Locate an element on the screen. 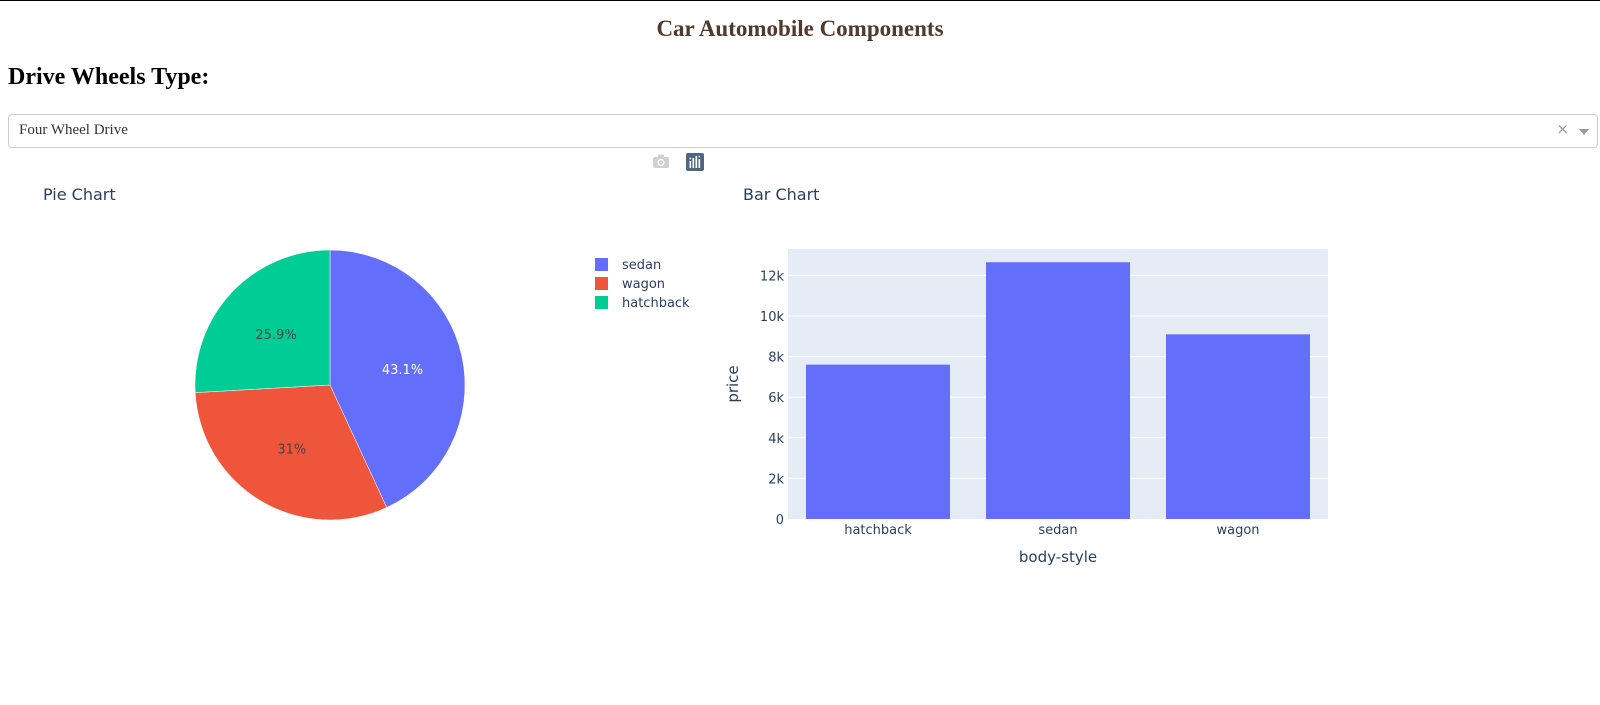 The image size is (1600, 705). y-tick-label: 2k is located at coordinates (776, 479).